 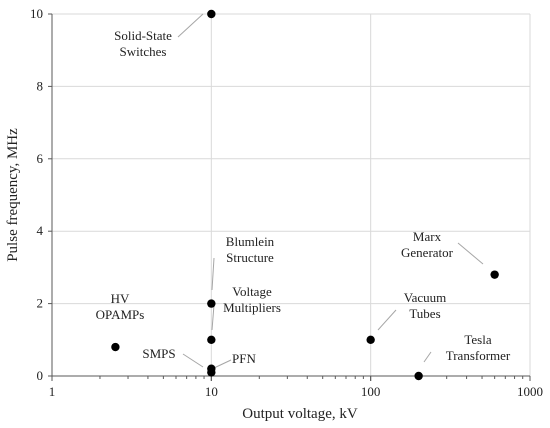 I want to click on point-label-line: PFN, so click(x=244, y=358).